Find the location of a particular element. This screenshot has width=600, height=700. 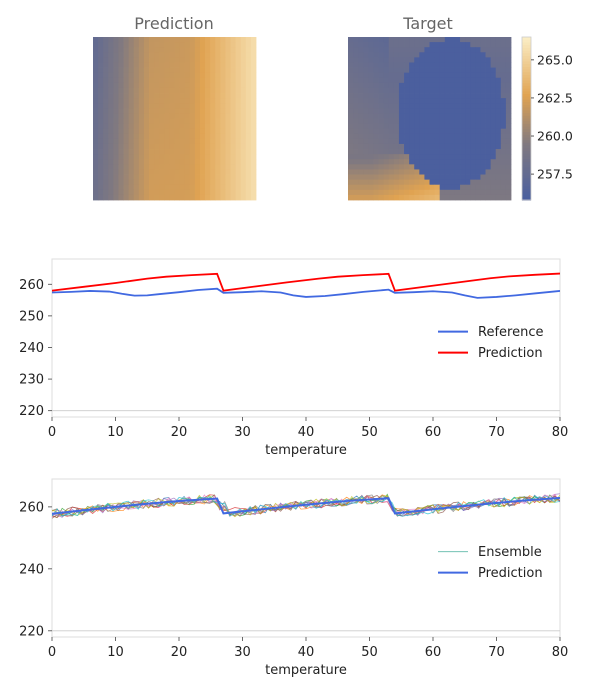

x-axis-label: temperature is located at coordinates (306, 450).